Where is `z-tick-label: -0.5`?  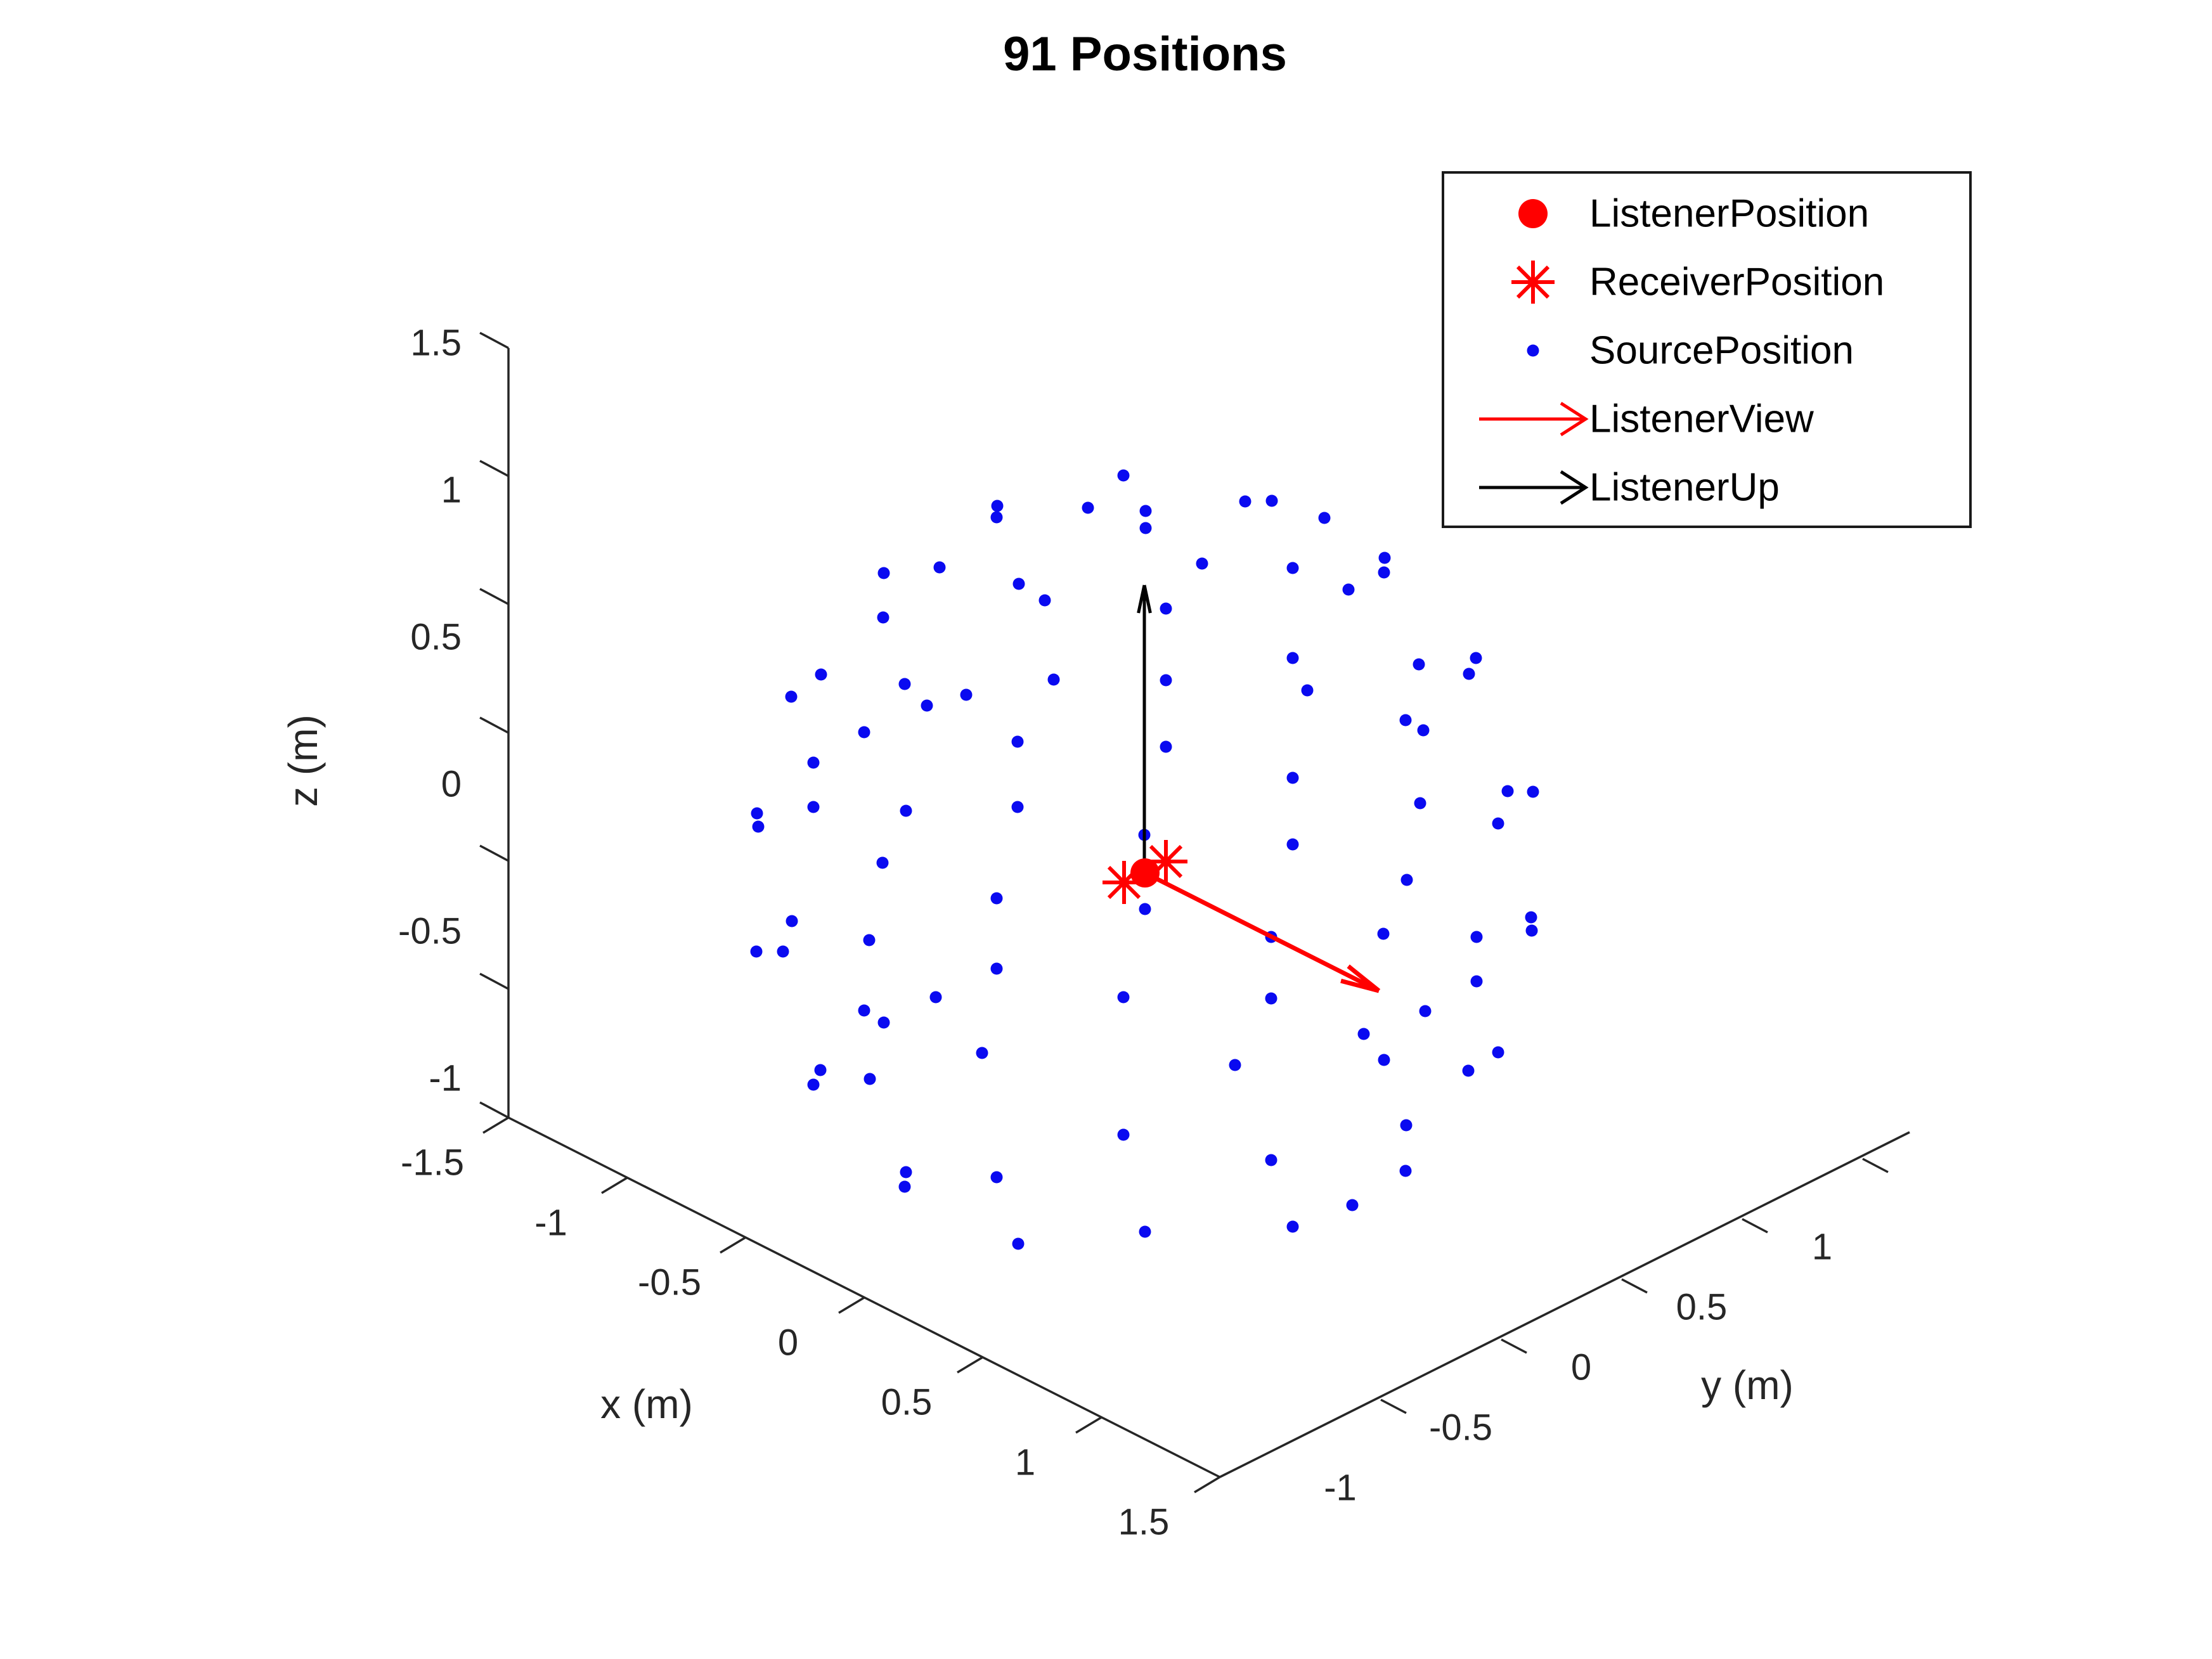 z-tick-label: -0.5 is located at coordinates (430, 931).